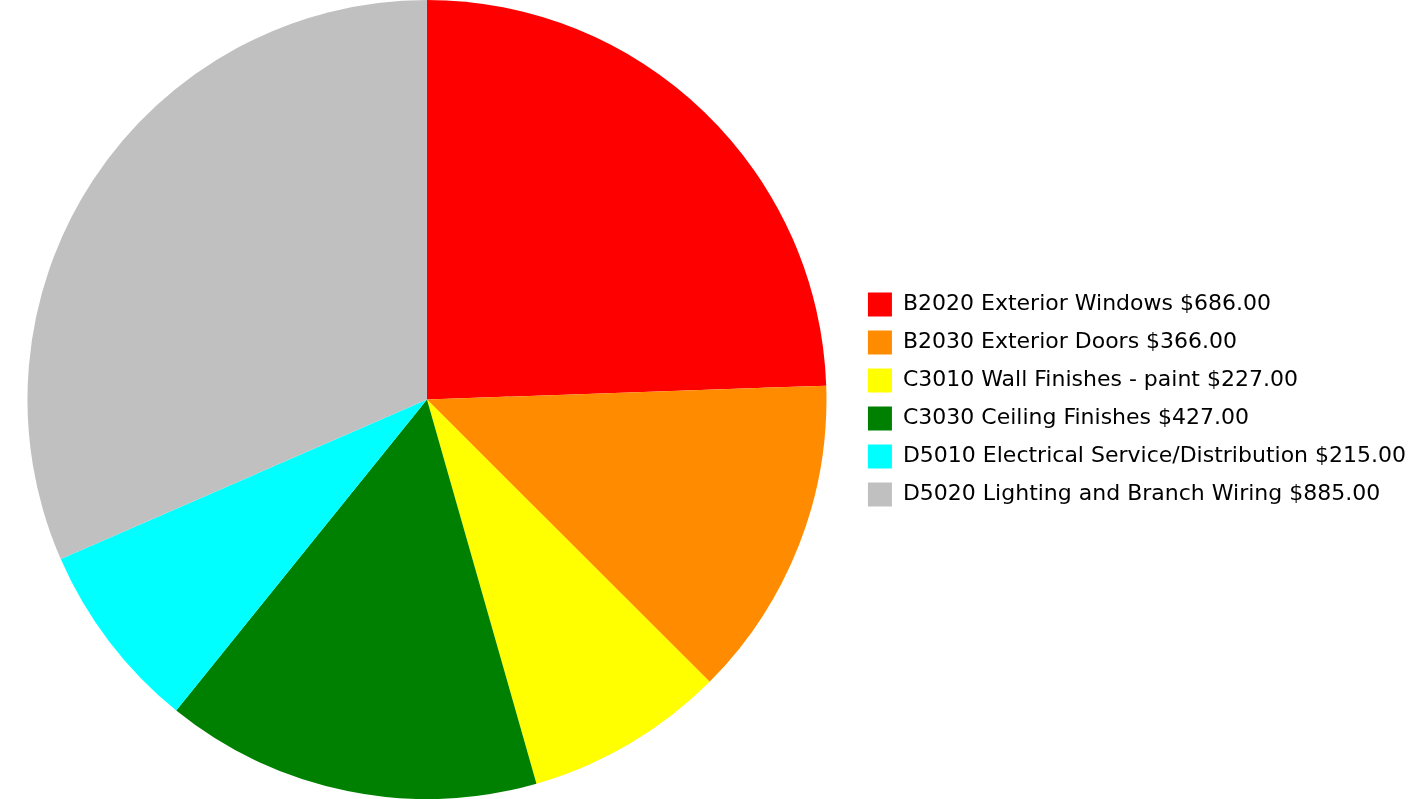 Image resolution: width=1416 pixels, height=799 pixels. Describe the element at coordinates (1076, 417) in the screenshot. I see `legend-label: C3030 Ceiling Finishes $427.00` at that location.